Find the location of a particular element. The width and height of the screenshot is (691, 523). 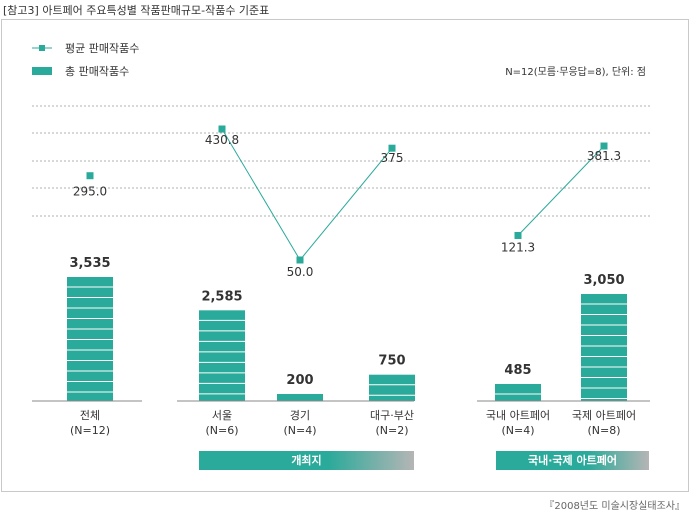

line-value-label: 381.3 is located at coordinates (604, 156).